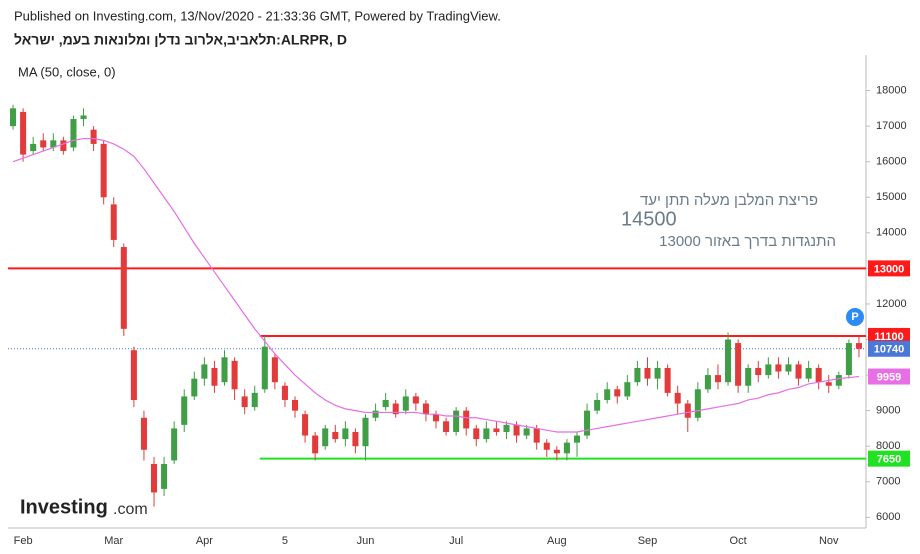  What do you see at coordinates (888, 446) in the screenshot?
I see `y-tick-label: 8000` at bounding box center [888, 446].